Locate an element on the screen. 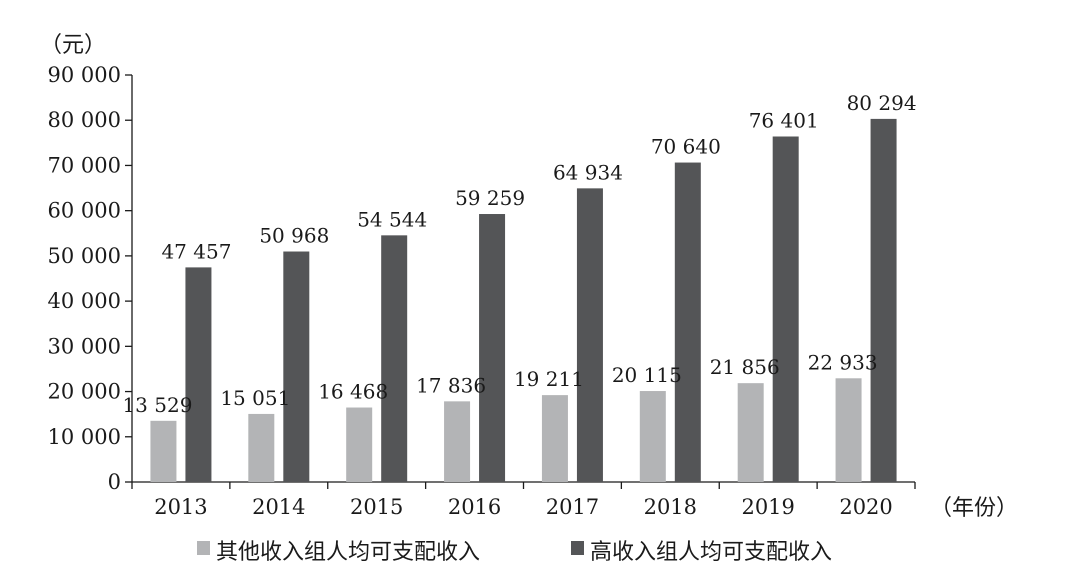 The height and width of the screenshot is (571, 1080). y-tick-label: 80 000 is located at coordinates (84, 120).